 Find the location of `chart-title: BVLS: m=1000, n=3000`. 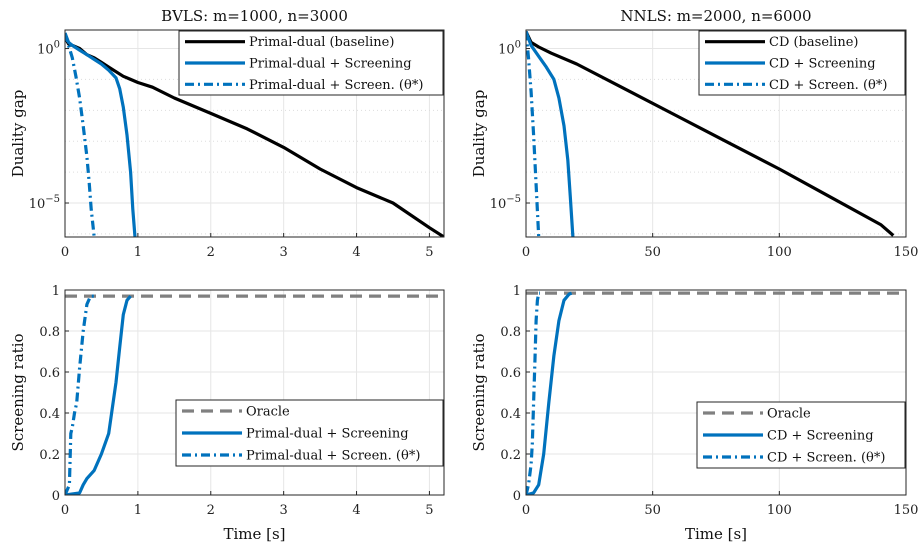

chart-title: BVLS: m=1000, n=3000 is located at coordinates (254, 16).